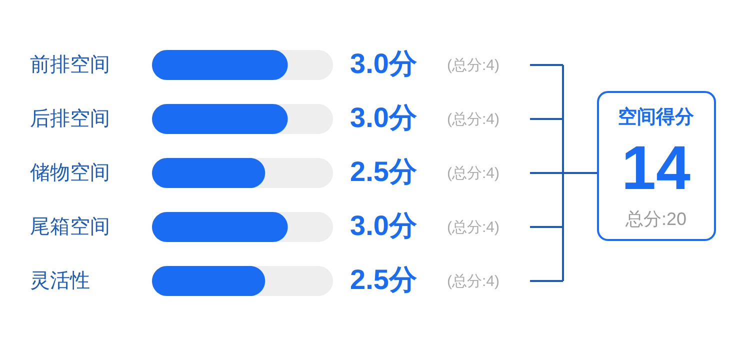 Image resolution: width=750 pixels, height=339 pixels. What do you see at coordinates (70, 173) in the screenshot?
I see `y-tick-label: 储物空间` at bounding box center [70, 173].